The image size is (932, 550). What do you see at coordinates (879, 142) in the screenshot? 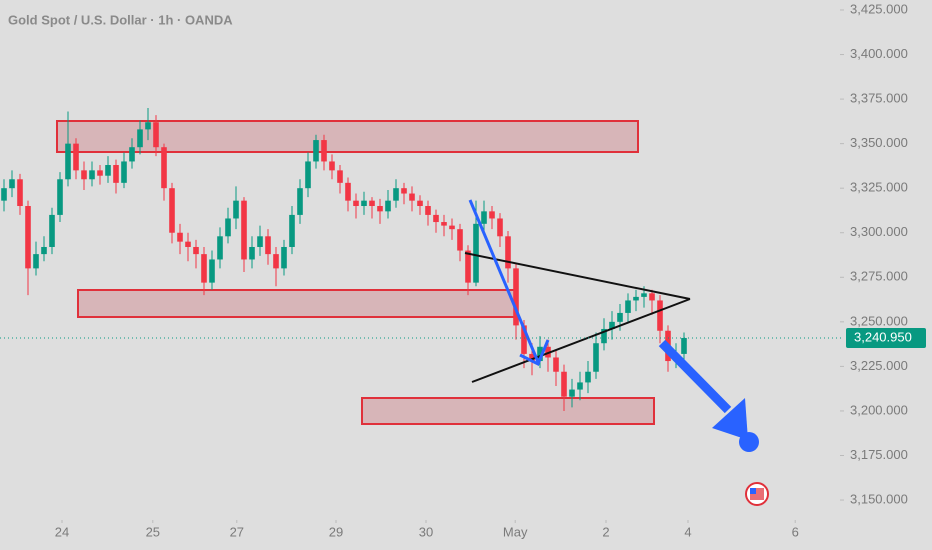
I see `y-tick-label: 3,350.000` at bounding box center [879, 142].